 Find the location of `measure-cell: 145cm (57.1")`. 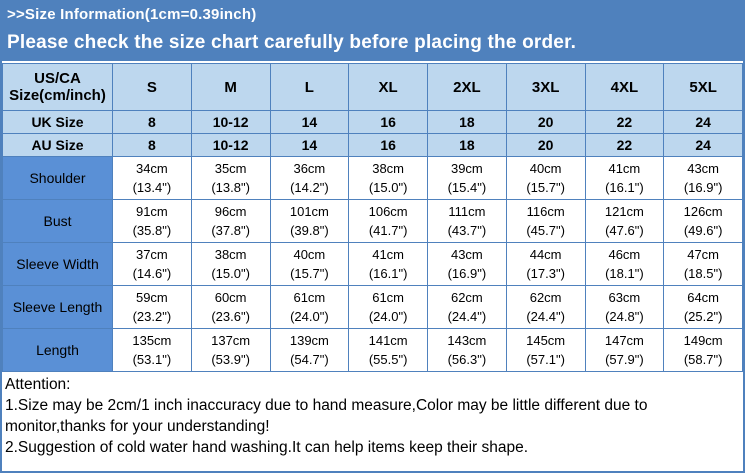

measure-cell: 145cm (57.1") is located at coordinates (545, 350).